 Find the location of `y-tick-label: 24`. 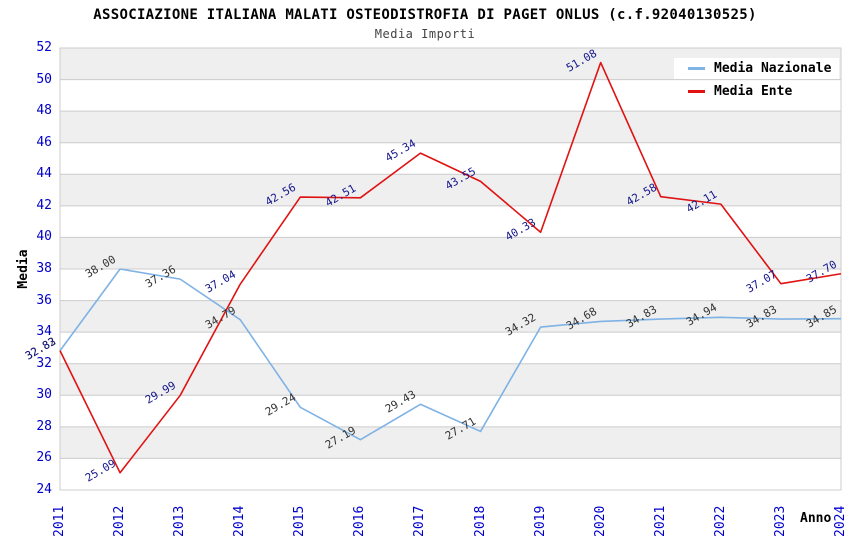

y-tick-label: 24 is located at coordinates (44, 489).